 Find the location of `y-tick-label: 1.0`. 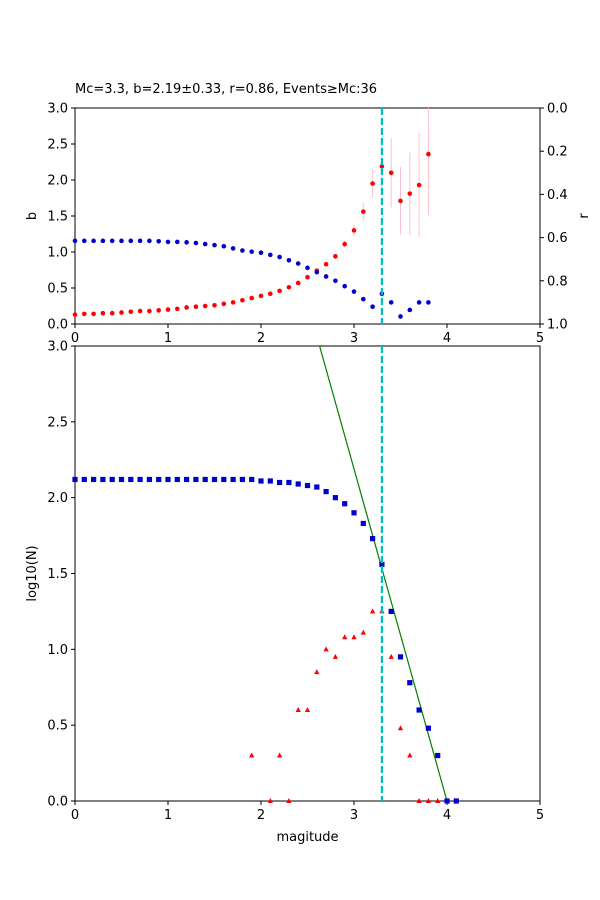

y-tick-label: 1.0 is located at coordinates (57, 253).